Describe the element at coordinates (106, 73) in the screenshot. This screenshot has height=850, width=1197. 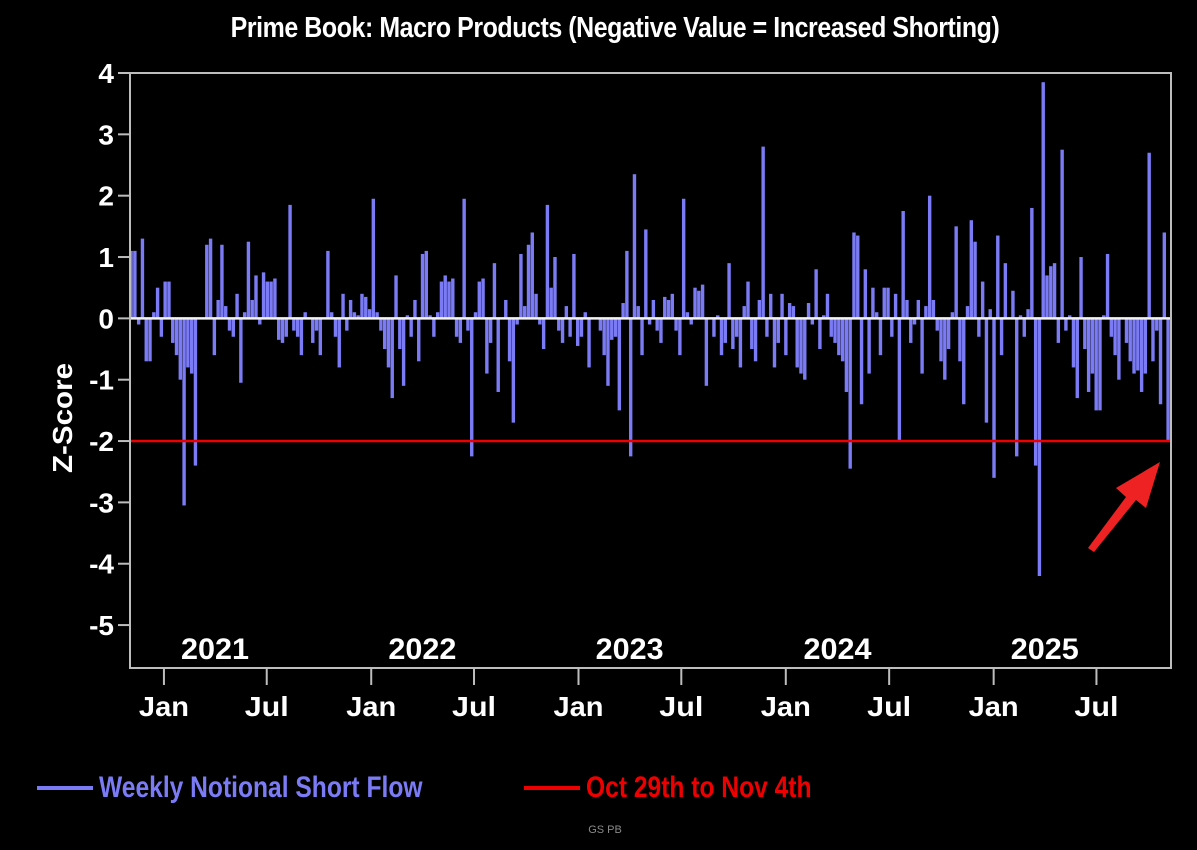
I see `y-tick-label: 4` at that location.